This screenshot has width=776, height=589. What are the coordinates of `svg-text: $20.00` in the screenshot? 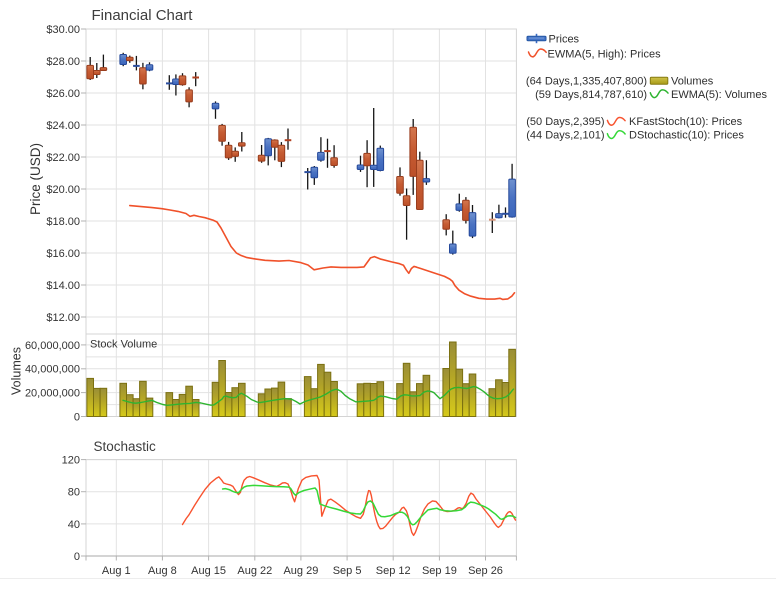 It's located at (63, 190).